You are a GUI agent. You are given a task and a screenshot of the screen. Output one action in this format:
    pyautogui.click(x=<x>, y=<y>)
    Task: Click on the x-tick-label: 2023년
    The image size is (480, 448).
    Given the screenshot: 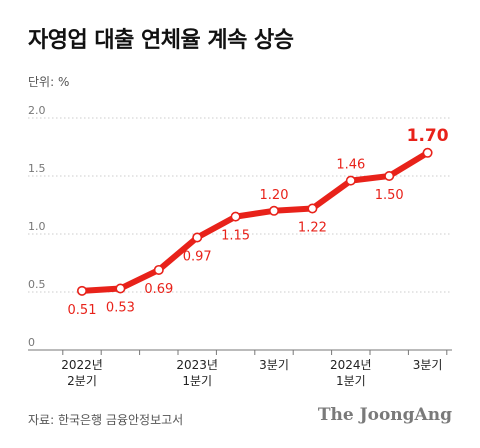 What is the action you would take?
    pyautogui.click(x=197, y=365)
    